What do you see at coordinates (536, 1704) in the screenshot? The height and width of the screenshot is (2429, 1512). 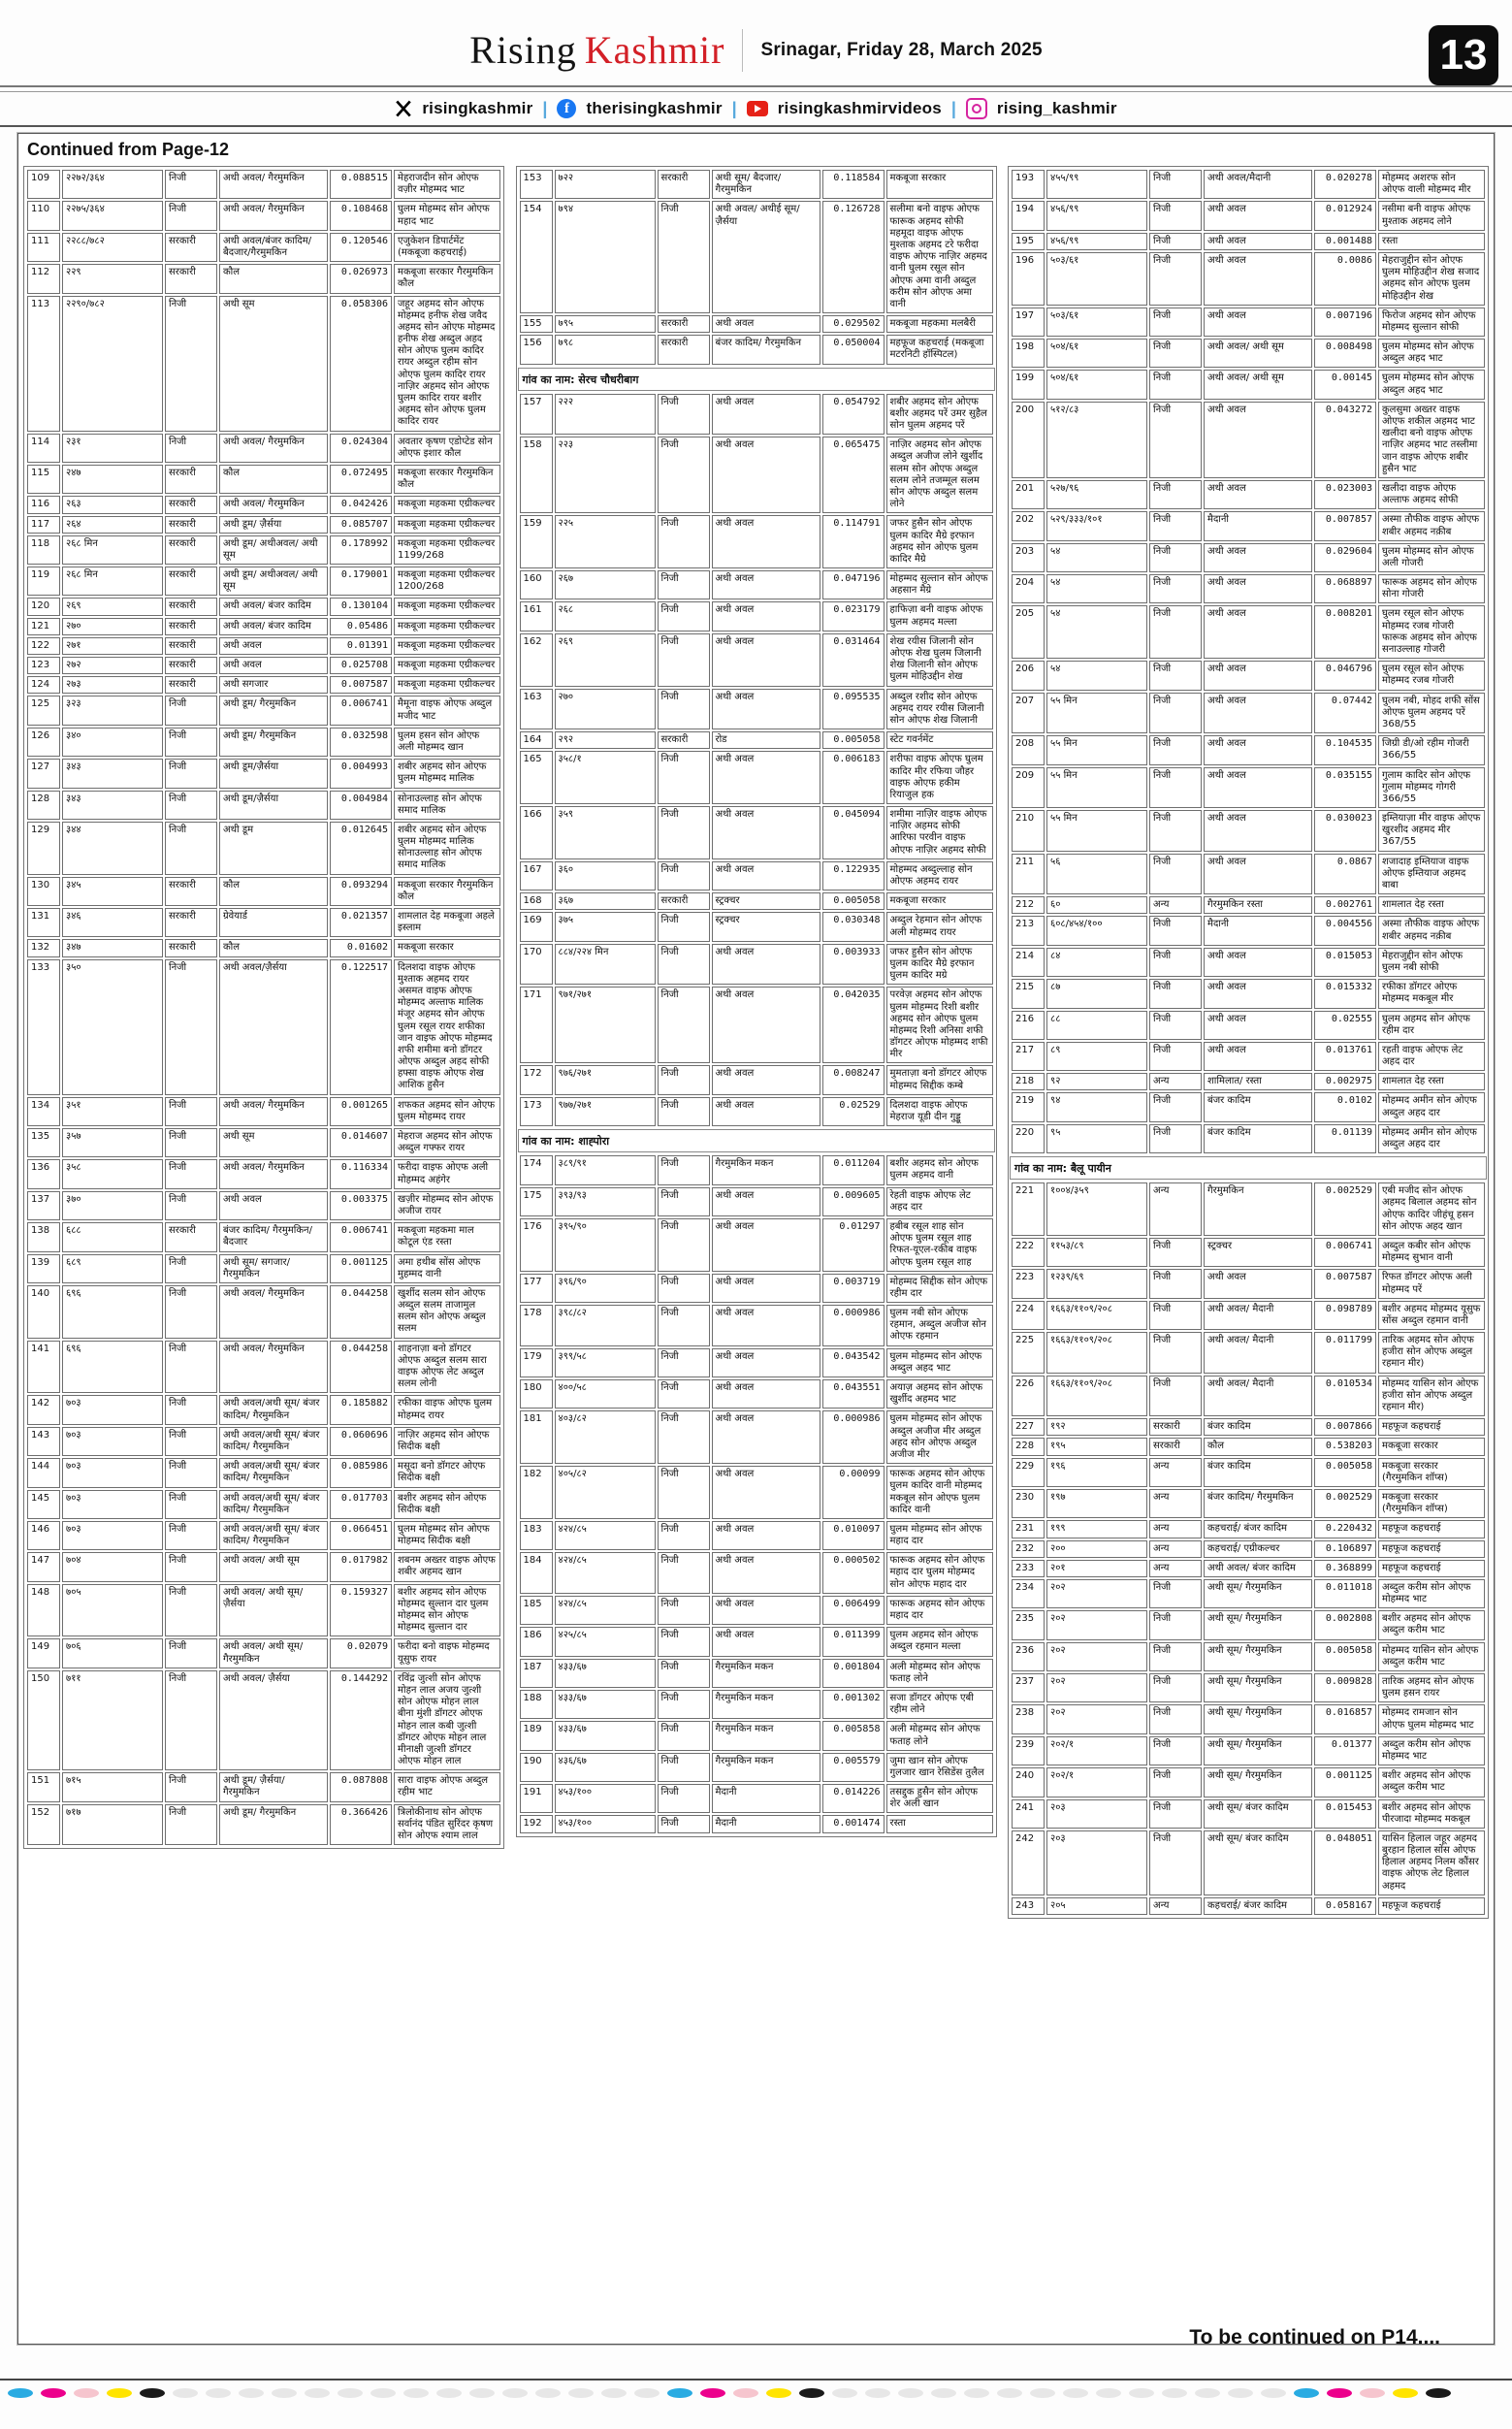 I see `cell-serial: 188` at bounding box center [536, 1704].